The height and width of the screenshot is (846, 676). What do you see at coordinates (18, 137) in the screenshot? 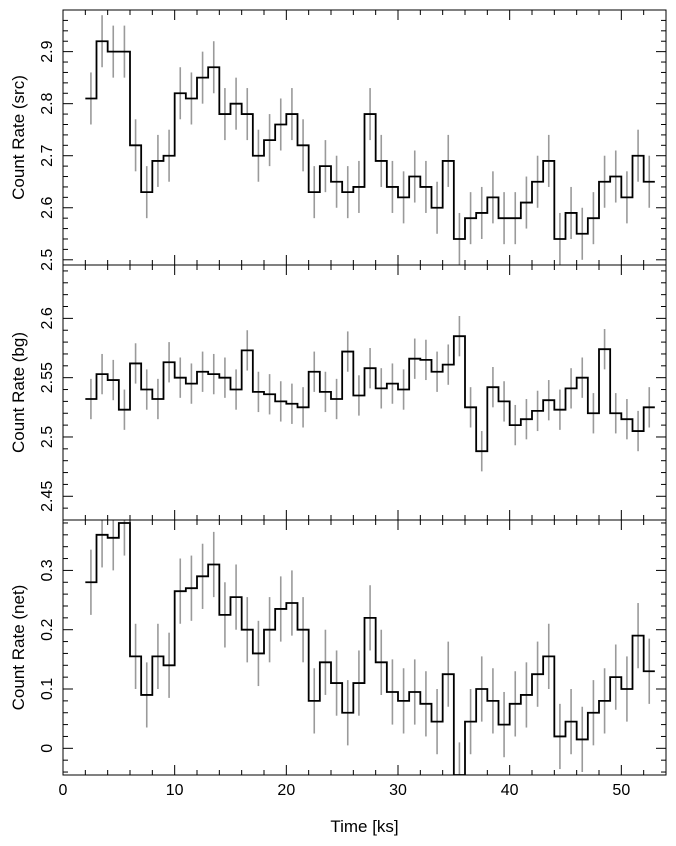
I see `y-axis-label: Count Rate (src)` at bounding box center [18, 137].